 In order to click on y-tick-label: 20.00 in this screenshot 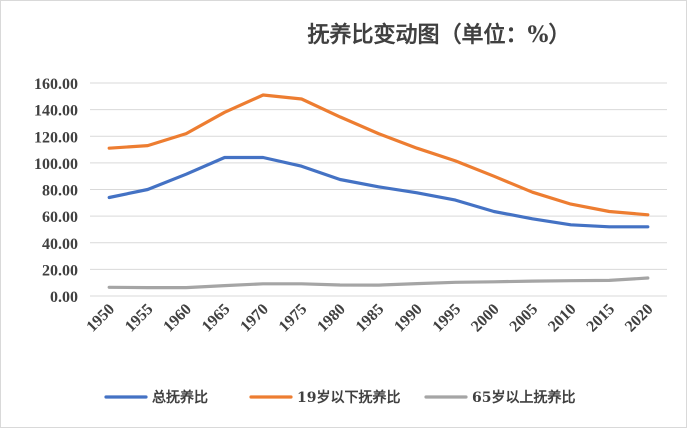, I will do `click(60, 270)`.